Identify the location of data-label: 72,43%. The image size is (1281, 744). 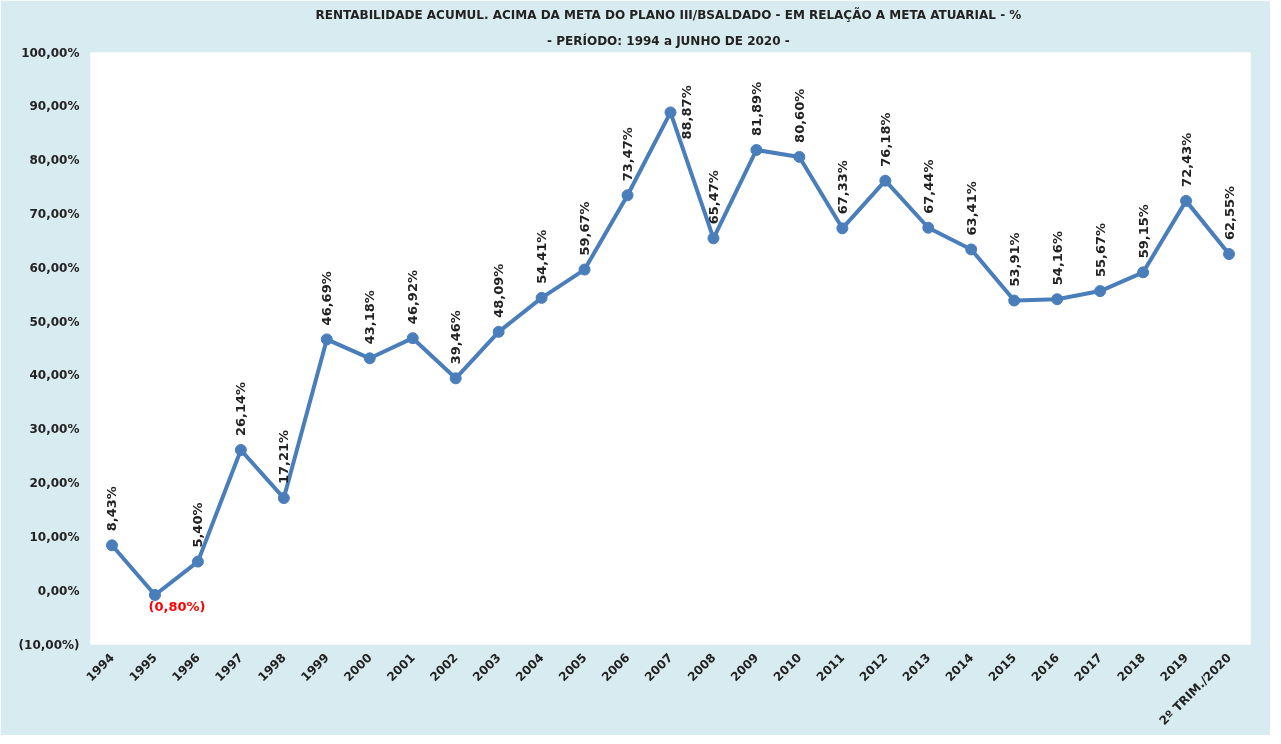
(1186, 159).